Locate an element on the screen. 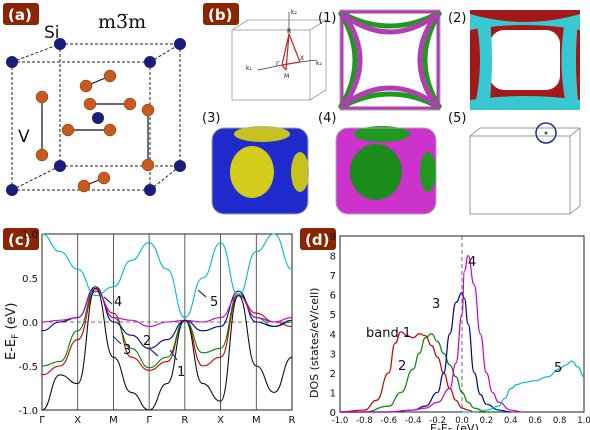 Image resolution: width=590 pixels, height=430 pixels. si-atoms is located at coordinates (96, 117).